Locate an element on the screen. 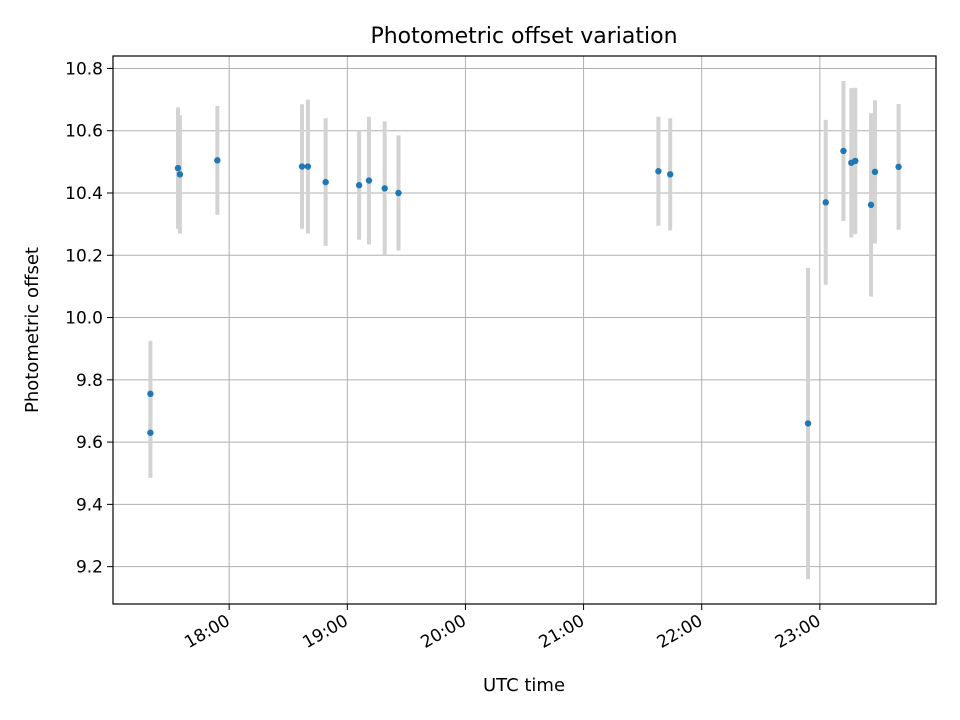 The width and height of the screenshot is (960, 720). x-tick-label: 20:00 is located at coordinates (443, 632).